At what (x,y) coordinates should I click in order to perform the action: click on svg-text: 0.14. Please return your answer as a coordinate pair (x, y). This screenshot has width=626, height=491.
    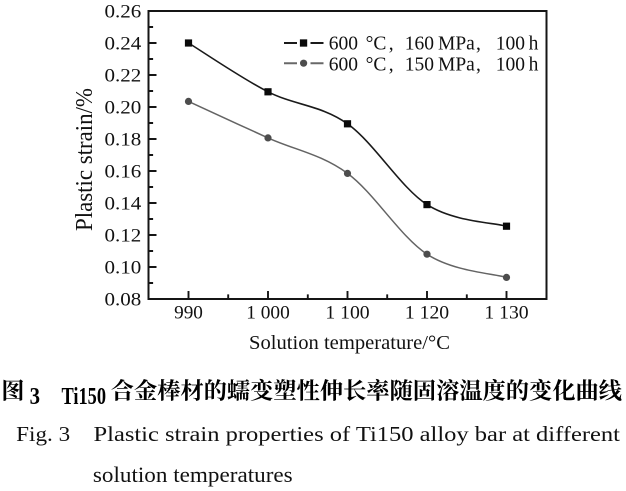
    Looking at the image, I should click on (123, 205).